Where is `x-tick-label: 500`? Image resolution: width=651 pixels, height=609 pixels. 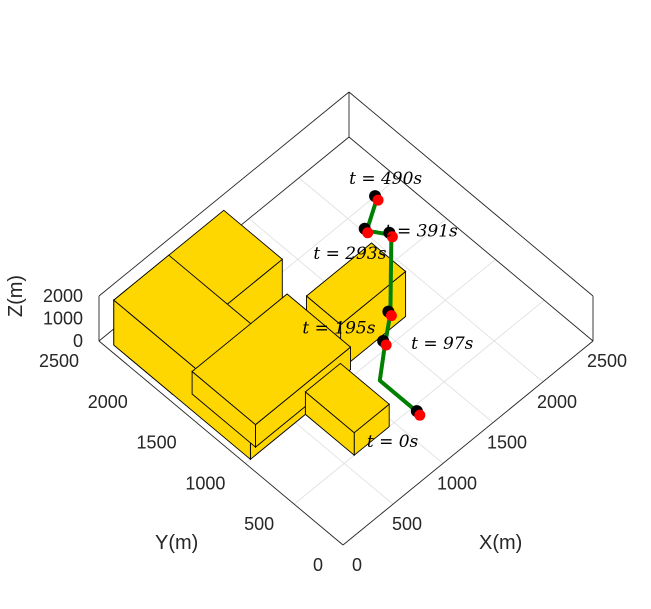 x-tick-label: 500 is located at coordinates (407, 524).